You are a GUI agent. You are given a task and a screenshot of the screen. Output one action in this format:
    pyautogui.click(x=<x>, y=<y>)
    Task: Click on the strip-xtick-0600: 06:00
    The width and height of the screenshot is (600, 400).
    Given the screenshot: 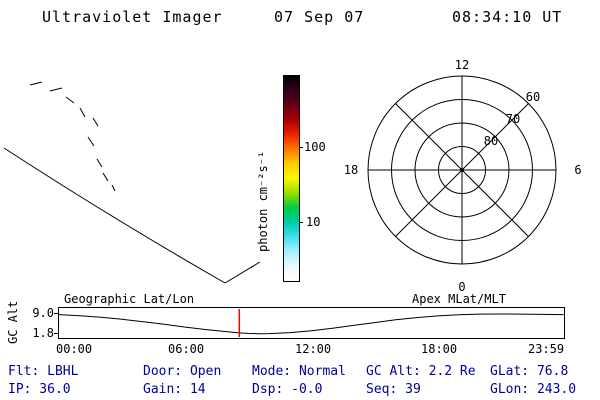 What is the action you would take?
    pyautogui.click(x=186, y=349)
    